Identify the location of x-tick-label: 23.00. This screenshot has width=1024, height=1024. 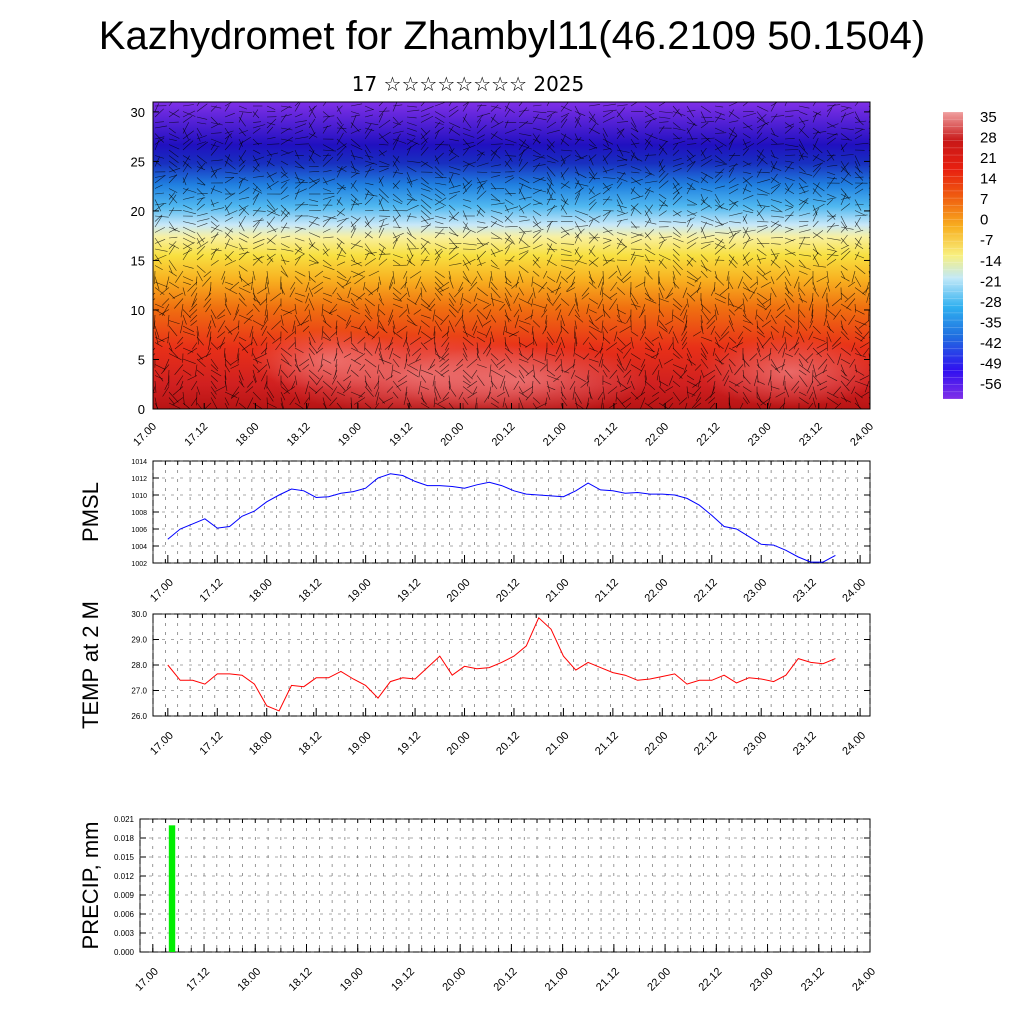
(755, 591).